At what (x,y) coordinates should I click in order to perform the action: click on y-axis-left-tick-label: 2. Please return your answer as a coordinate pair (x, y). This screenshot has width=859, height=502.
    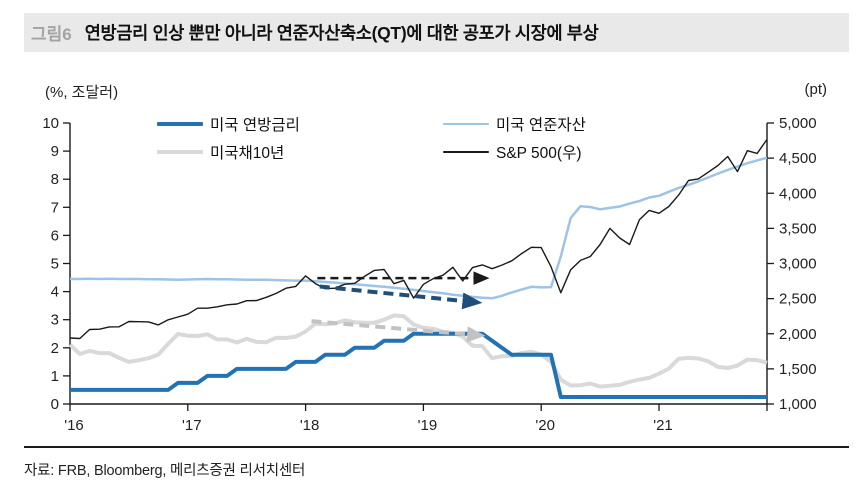
    Looking at the image, I should click on (55, 348).